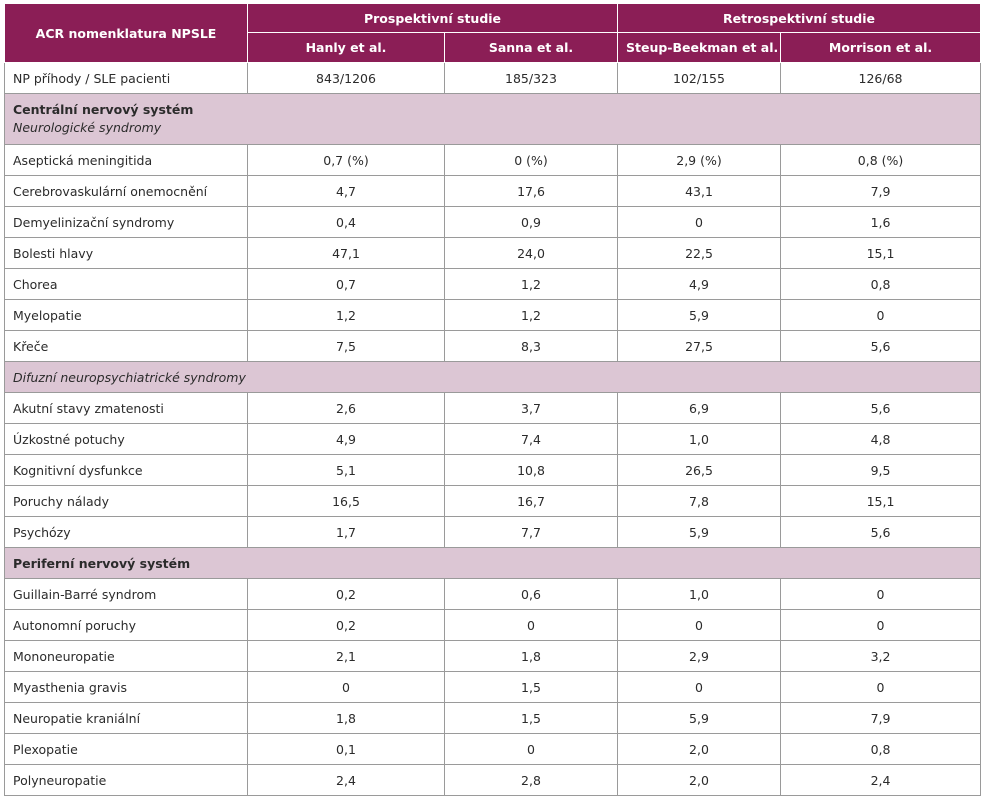  I want to click on value-cell: 16,7, so click(531, 501).